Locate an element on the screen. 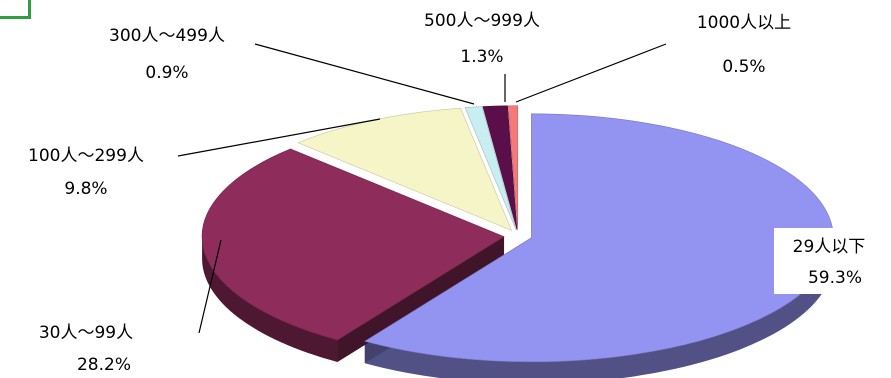 Image resolution: width=891 pixels, height=378 pixels. pie-slice-cut is located at coordinates (421, 299).